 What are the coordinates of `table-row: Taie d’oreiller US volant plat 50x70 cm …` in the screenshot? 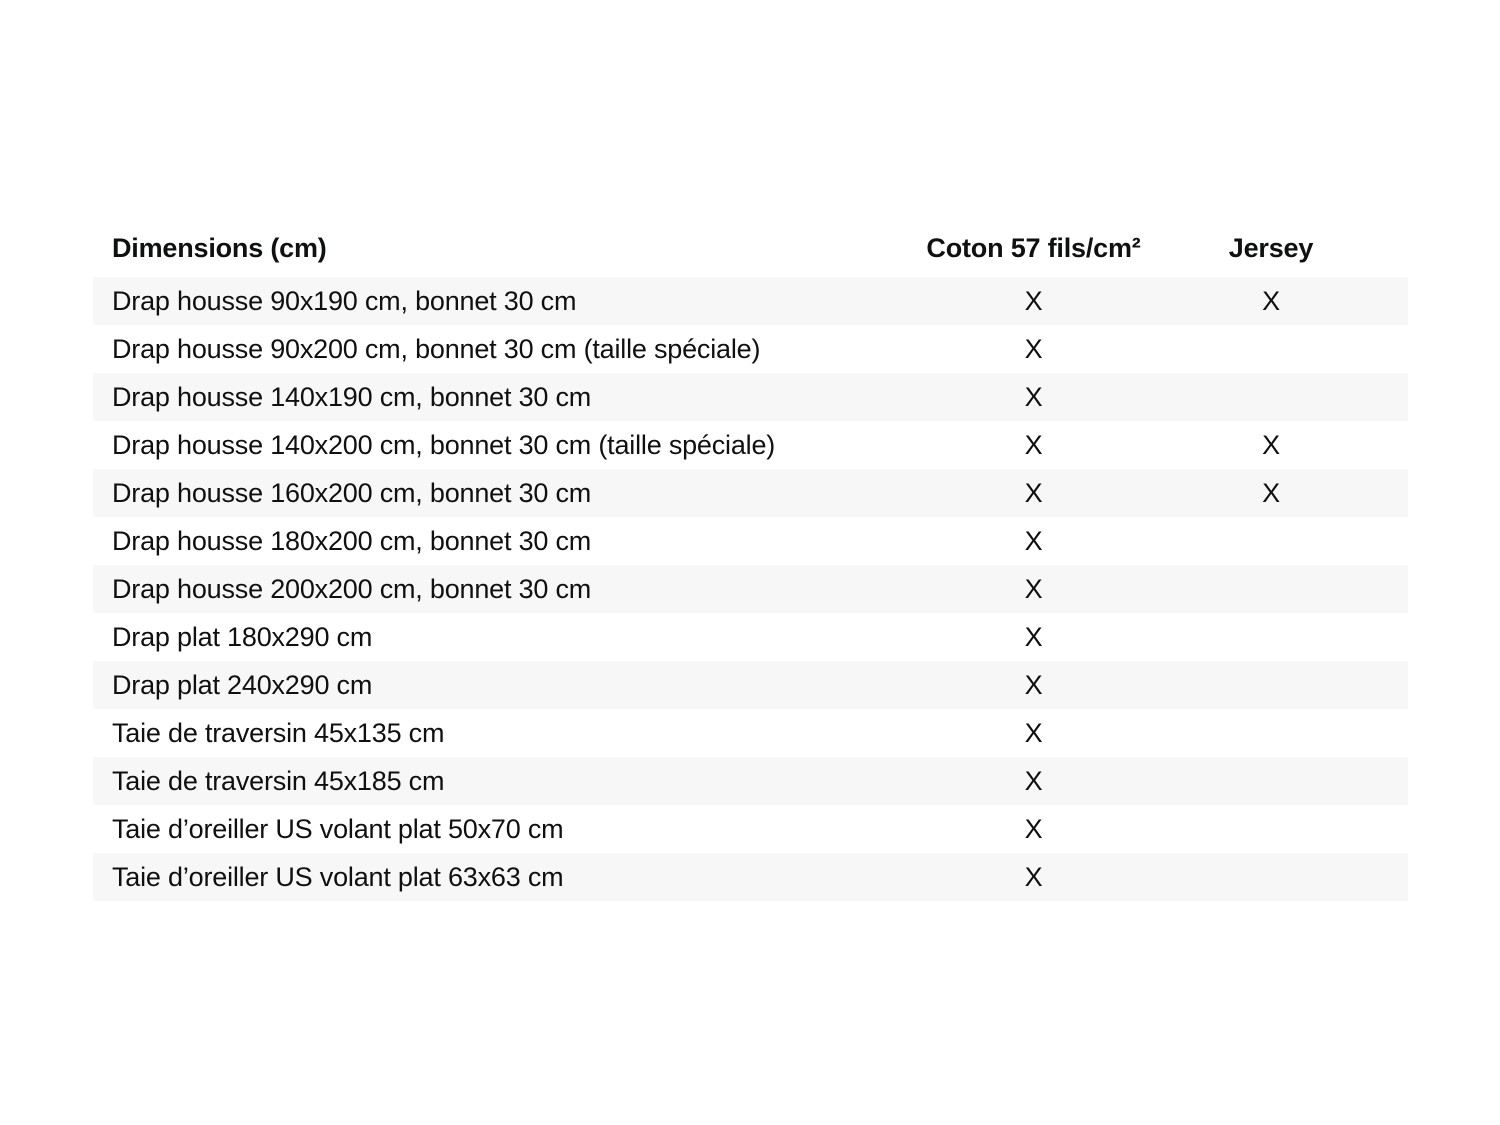 It's located at (750, 829).